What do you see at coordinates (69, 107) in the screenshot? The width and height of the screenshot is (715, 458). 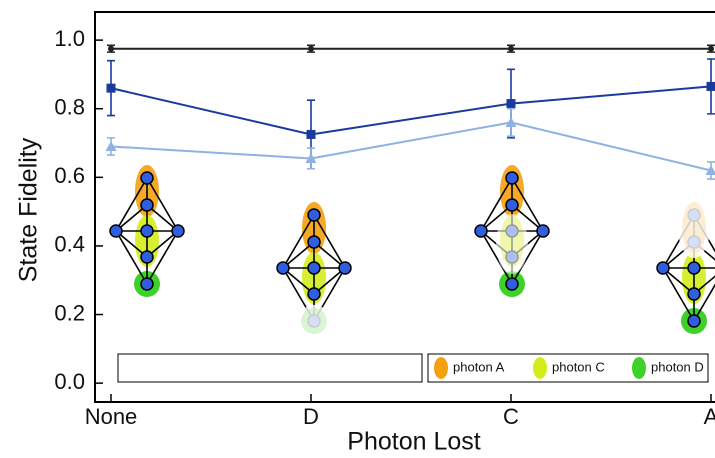 I see `y-tick-label: 0.8` at bounding box center [69, 107].